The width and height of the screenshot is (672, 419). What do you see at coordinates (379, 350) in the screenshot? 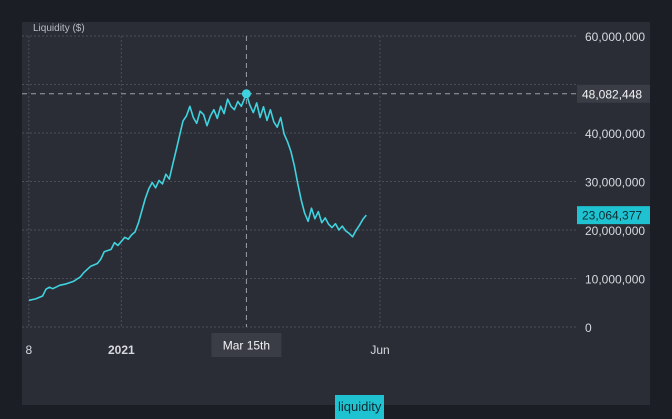
I see `x-tick-label: Jun` at bounding box center [379, 350].